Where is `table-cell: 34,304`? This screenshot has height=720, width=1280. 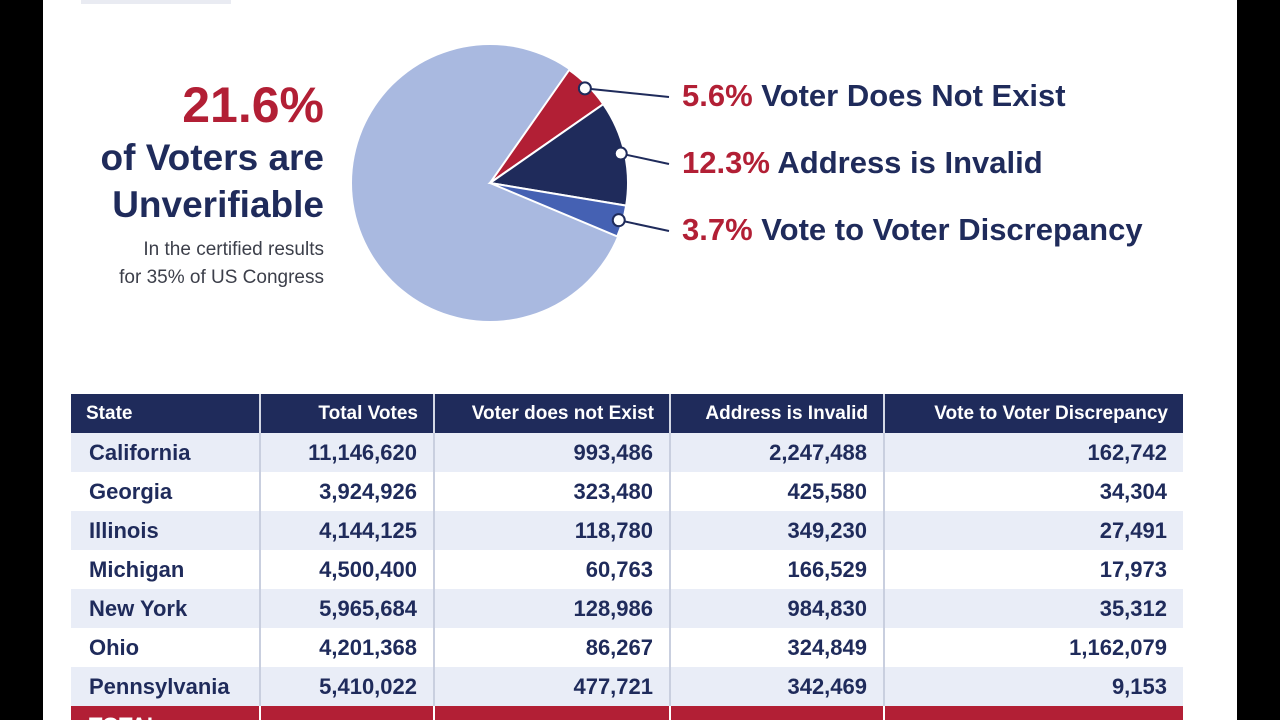
table-cell: 34,304 is located at coordinates (1033, 491).